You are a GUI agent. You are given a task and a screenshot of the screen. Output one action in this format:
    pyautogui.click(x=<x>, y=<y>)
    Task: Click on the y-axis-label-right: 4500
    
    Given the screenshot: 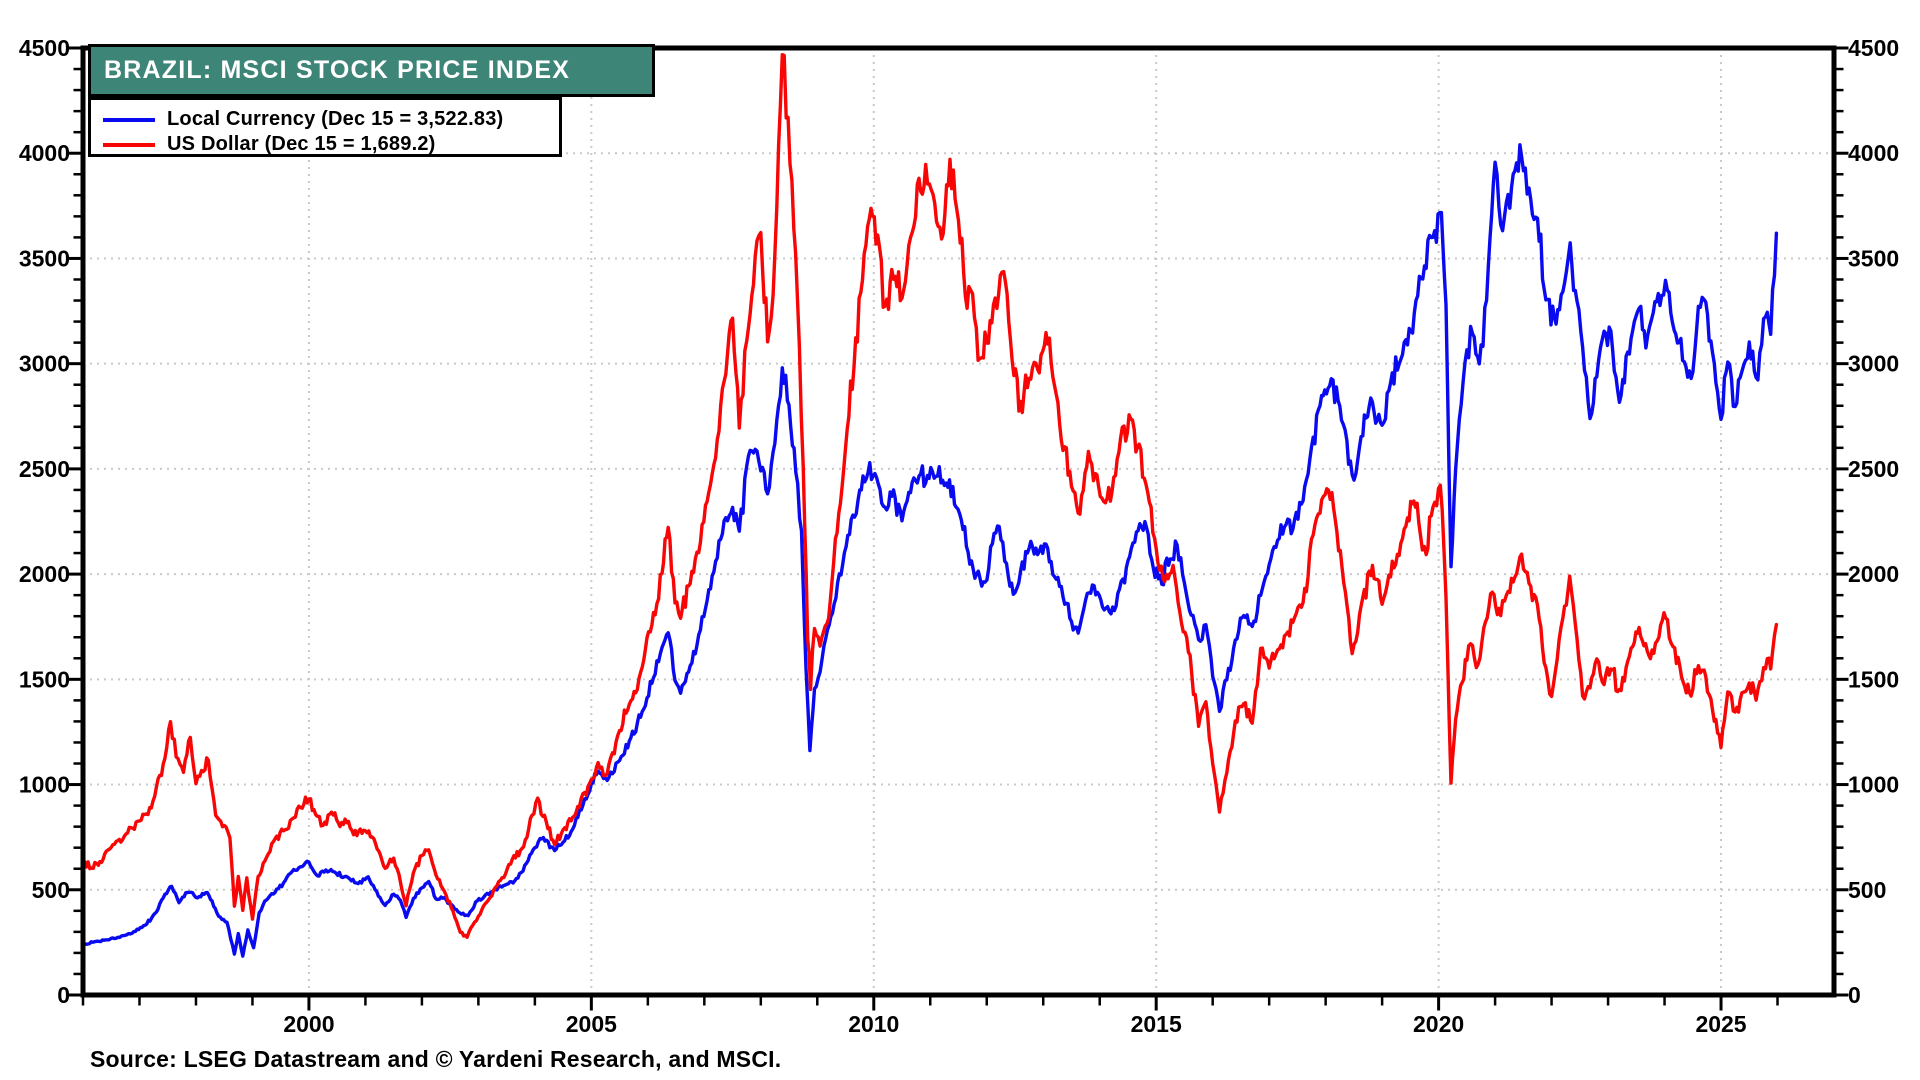 What is the action you would take?
    pyautogui.click(x=1873, y=48)
    